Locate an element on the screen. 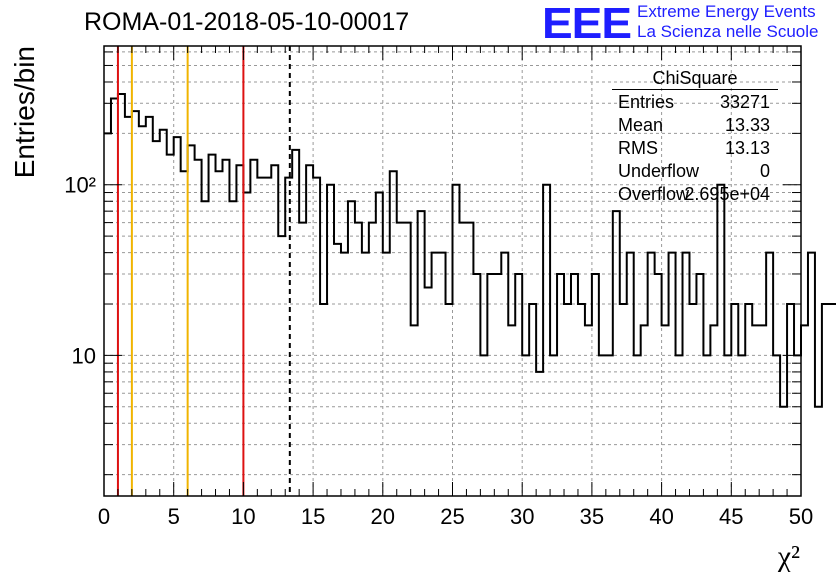  x-tick-label: 50 is located at coordinates (801, 516).